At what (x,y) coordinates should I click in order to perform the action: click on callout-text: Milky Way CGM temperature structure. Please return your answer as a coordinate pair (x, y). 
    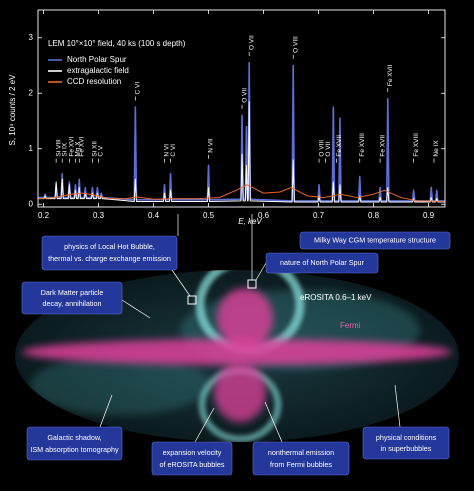
    Looking at the image, I should click on (375, 239).